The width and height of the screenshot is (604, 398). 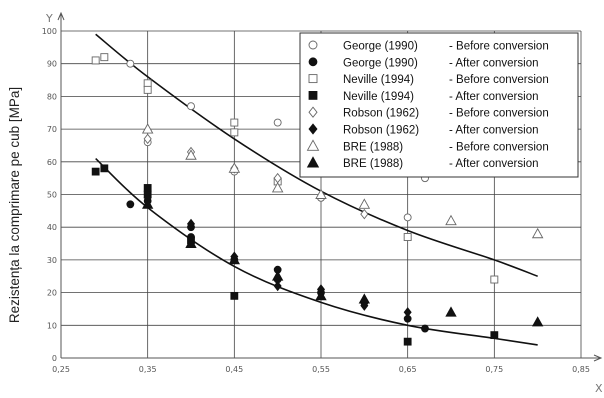 What do you see at coordinates (52, 64) in the screenshot?
I see `y-tick-label: 90` at bounding box center [52, 64].